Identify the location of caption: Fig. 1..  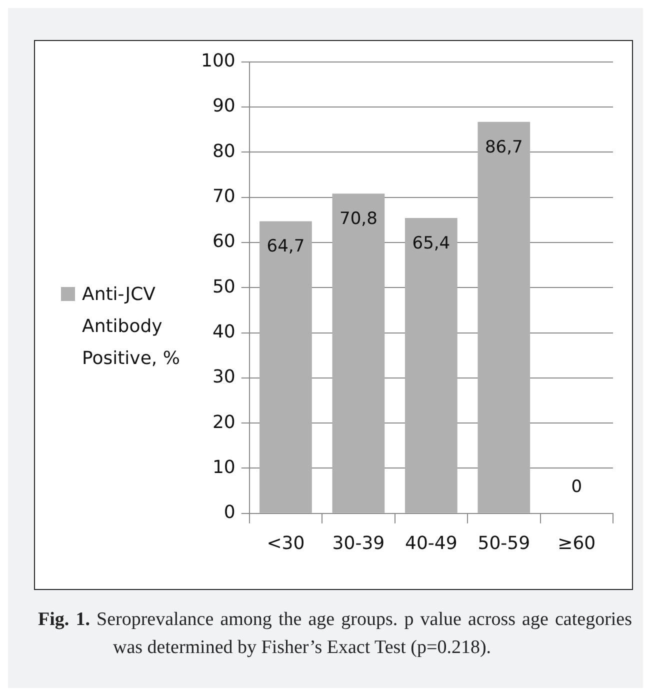
(64, 619).